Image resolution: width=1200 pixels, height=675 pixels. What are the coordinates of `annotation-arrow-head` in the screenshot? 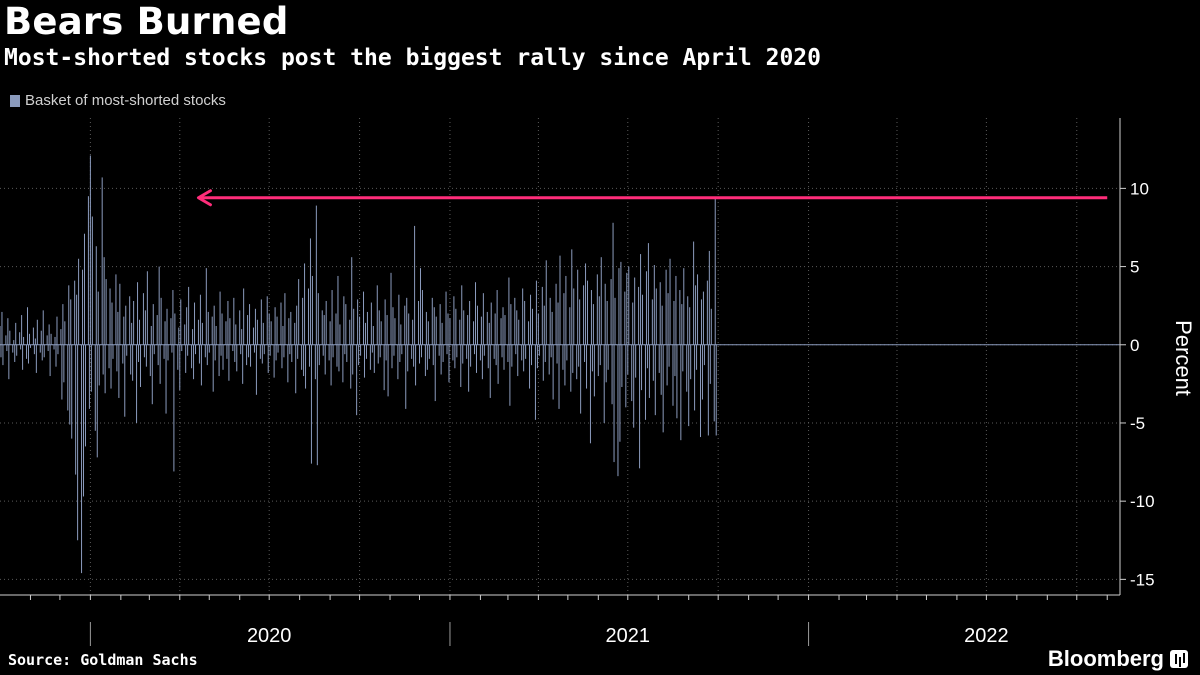 It's located at (204, 198).